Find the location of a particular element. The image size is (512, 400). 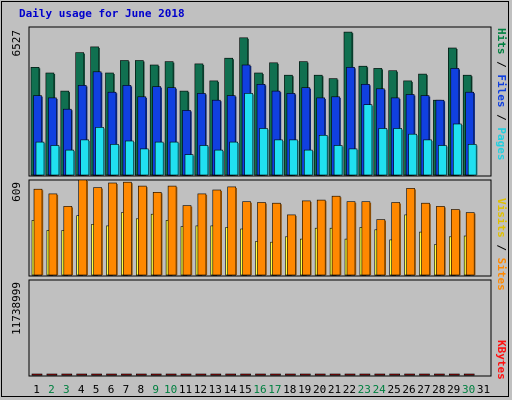

day-label-31: 31 is located at coordinates (483, 389).